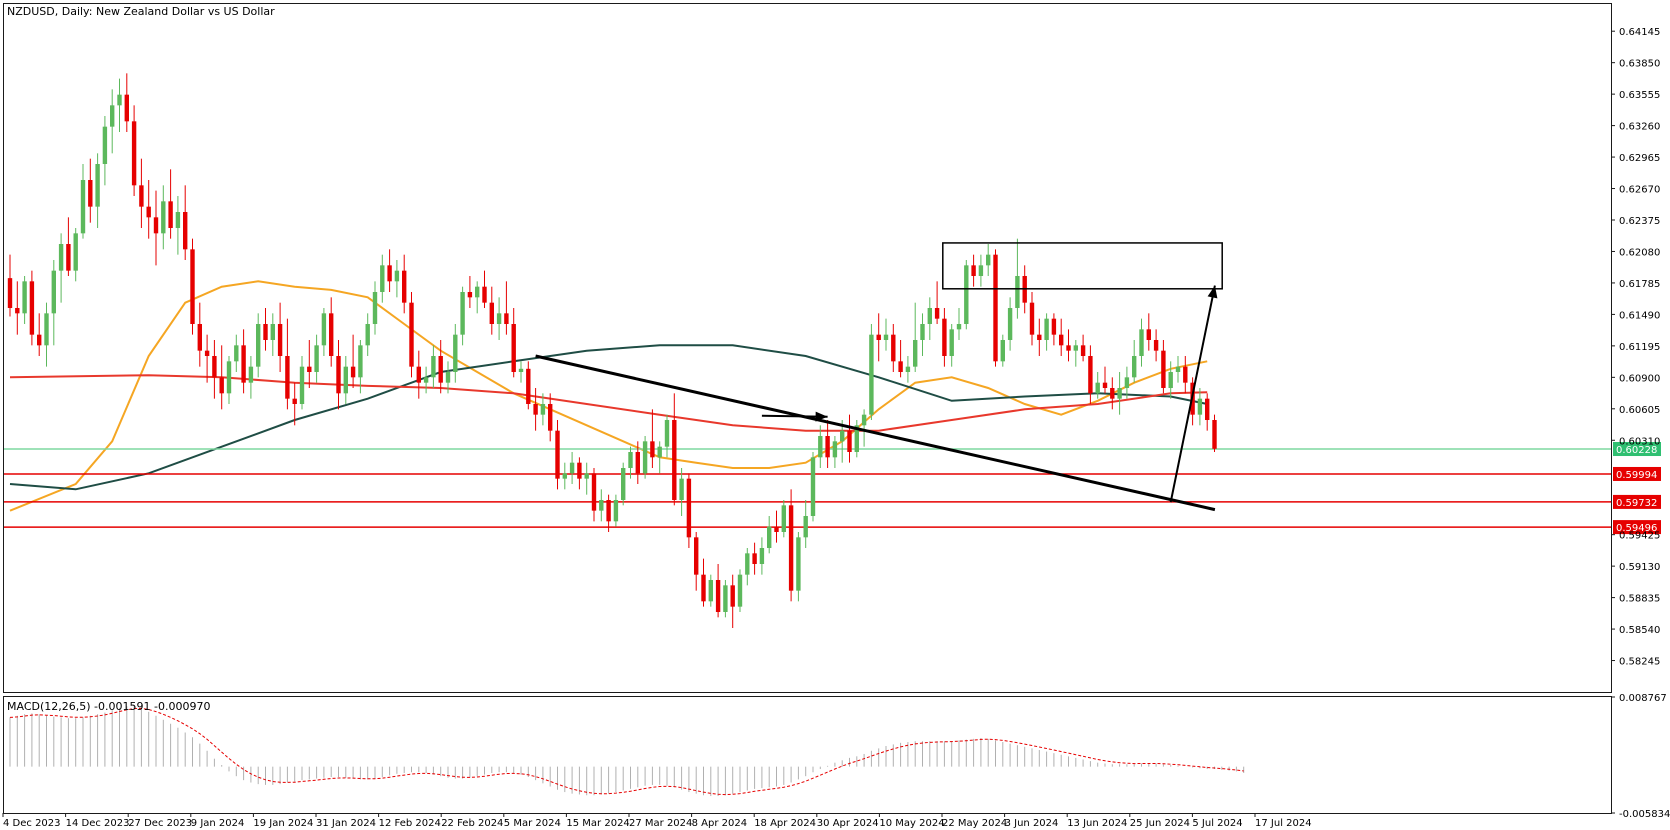 Image resolution: width=1670 pixels, height=830 pixels. Describe the element at coordinates (160, 823) in the screenshot. I see `time-tick-label: 27 Dec 2023` at that location.